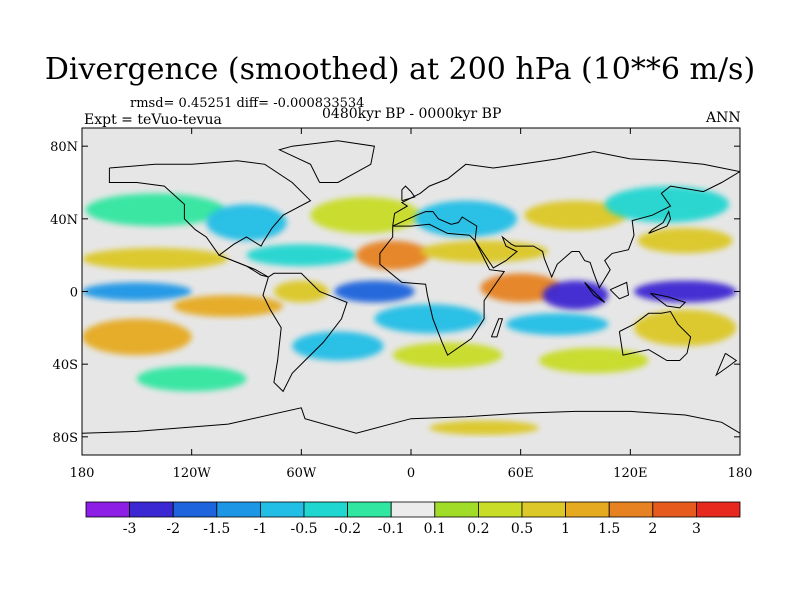  I want to click on colorbar-label: 0.1, so click(435, 529).